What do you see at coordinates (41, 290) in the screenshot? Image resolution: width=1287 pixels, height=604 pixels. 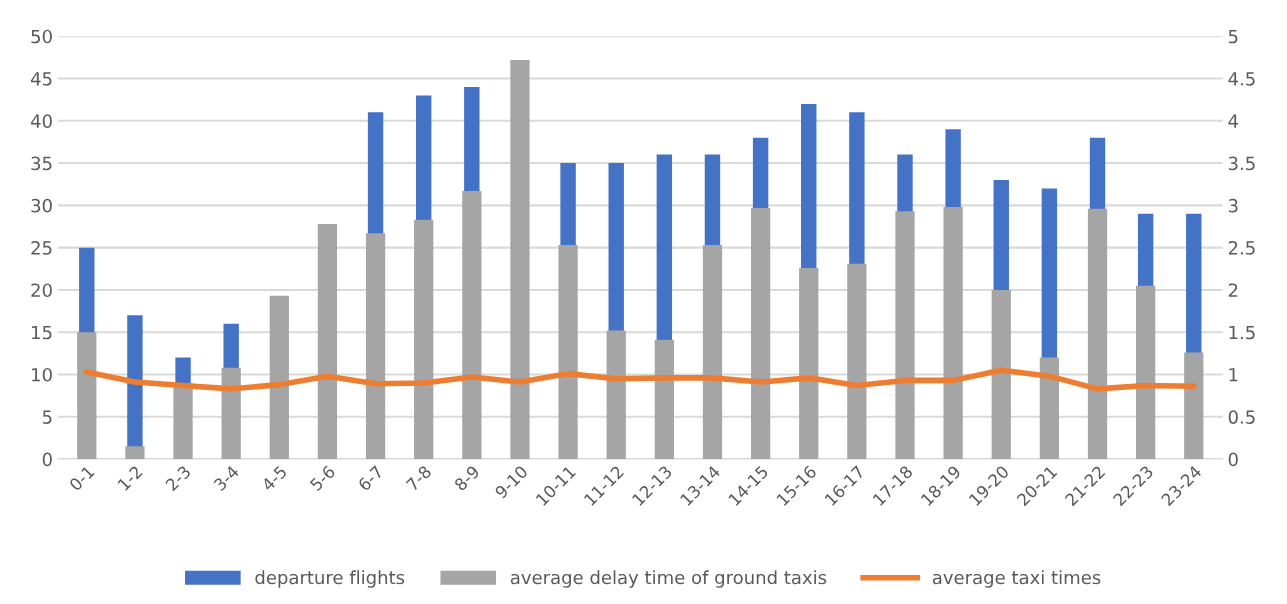 I see `y-tick-label: 20` at bounding box center [41, 290].